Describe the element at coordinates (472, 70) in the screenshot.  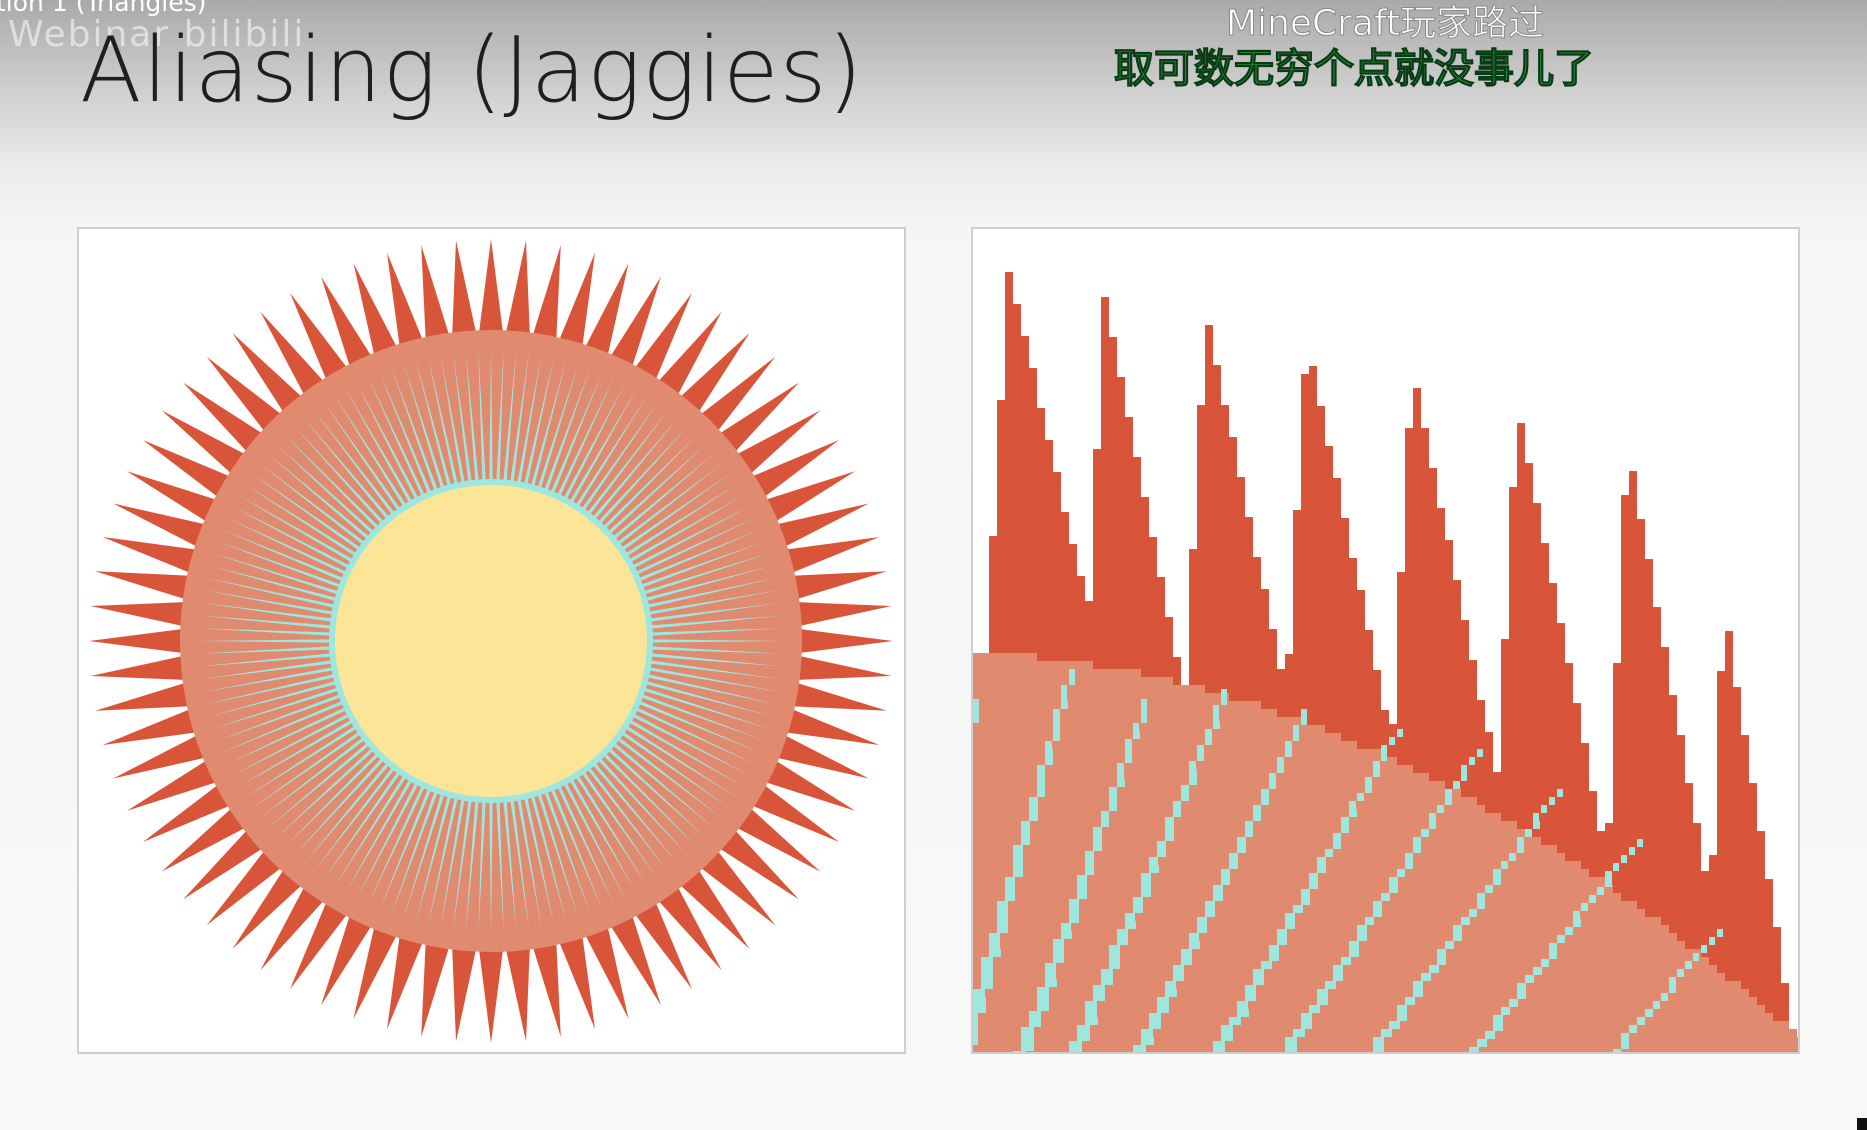
I see `slide-title: Aliasing (Jaggies)` at that location.